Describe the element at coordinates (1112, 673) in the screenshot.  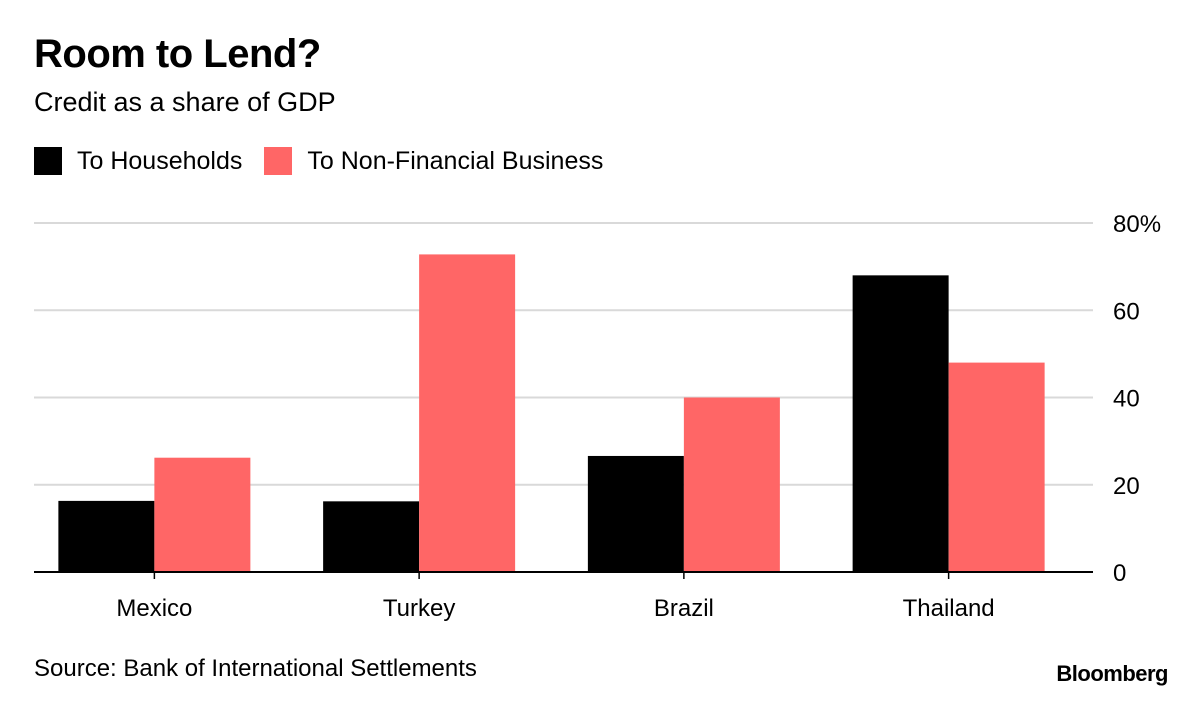
I see `bloomberg-logo: Bloomberg` at that location.